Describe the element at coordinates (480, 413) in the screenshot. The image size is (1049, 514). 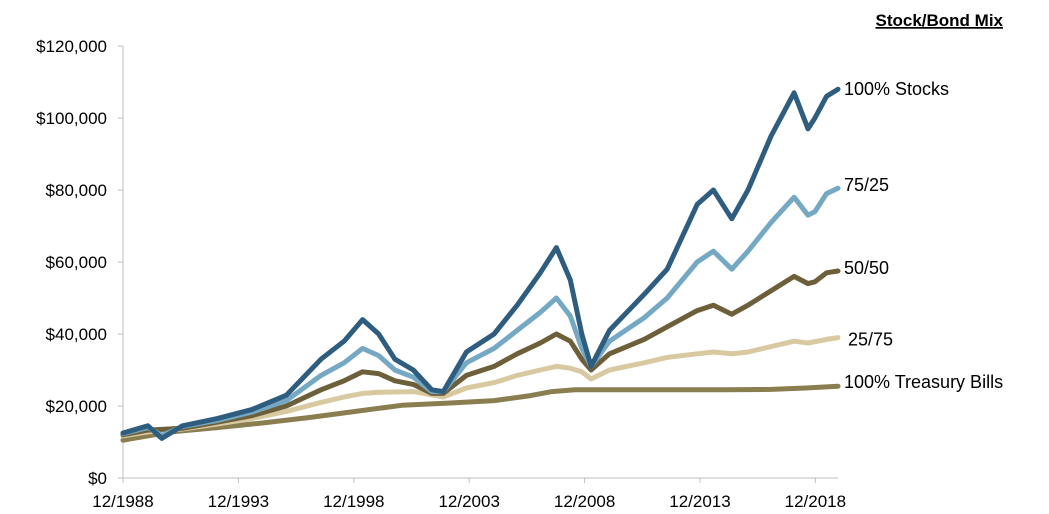
I see `series-line-100-treasury-bills` at that location.